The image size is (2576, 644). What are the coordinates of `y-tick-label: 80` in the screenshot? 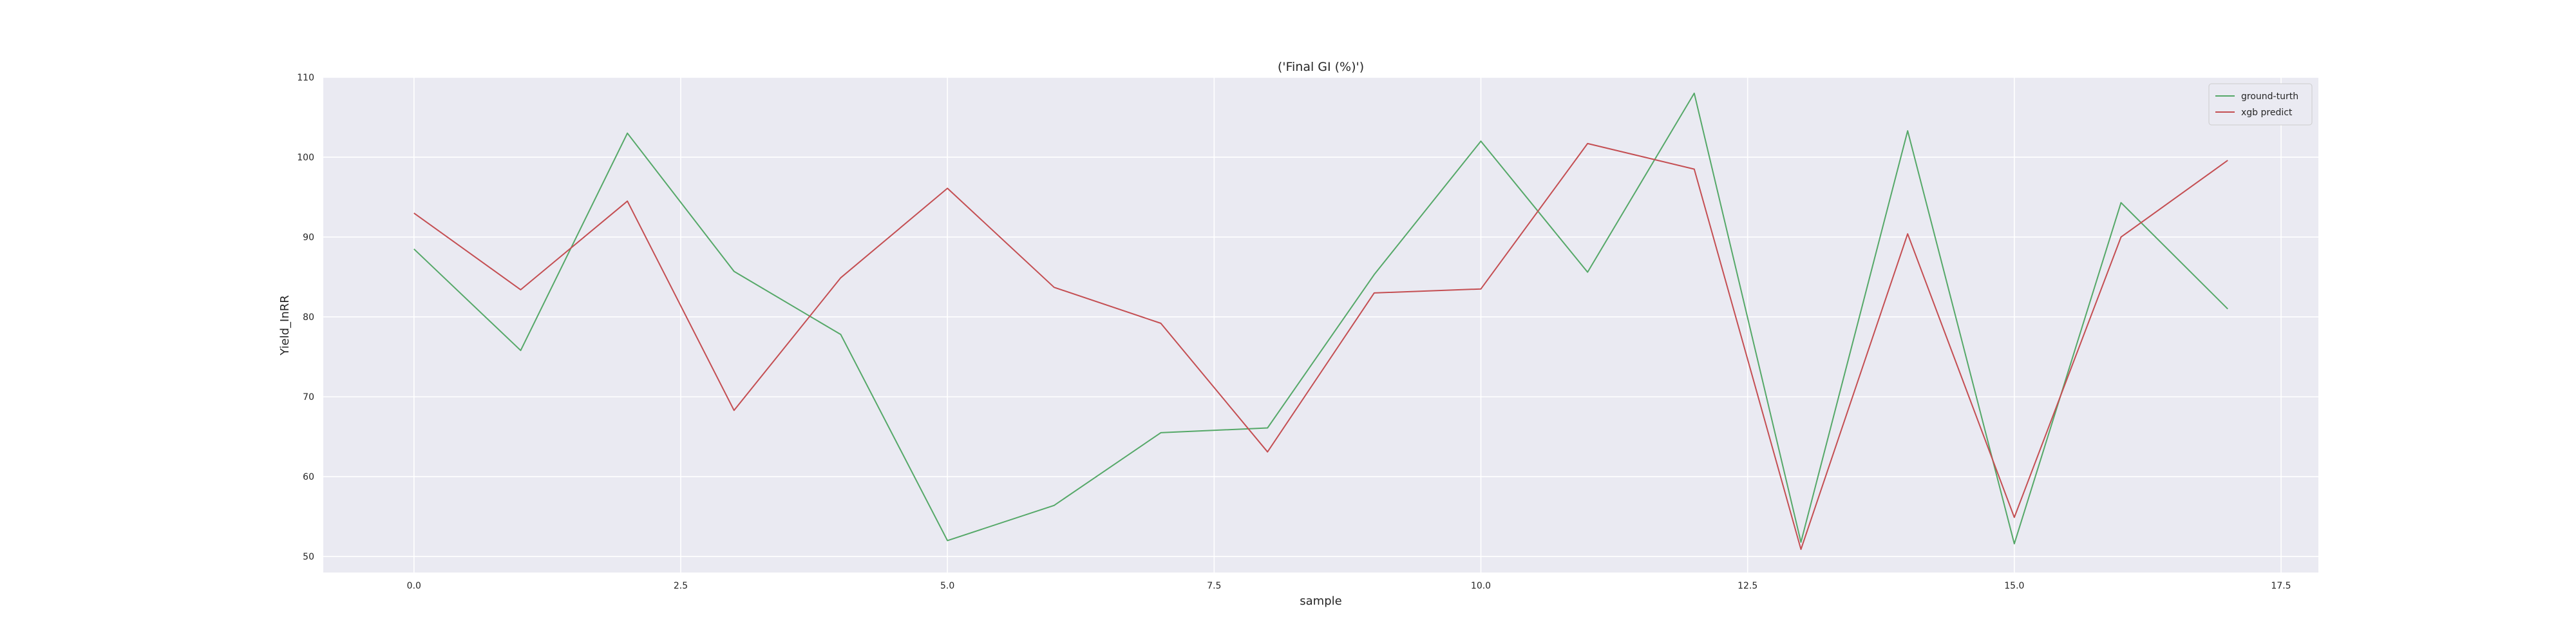 It's located at (309, 318).